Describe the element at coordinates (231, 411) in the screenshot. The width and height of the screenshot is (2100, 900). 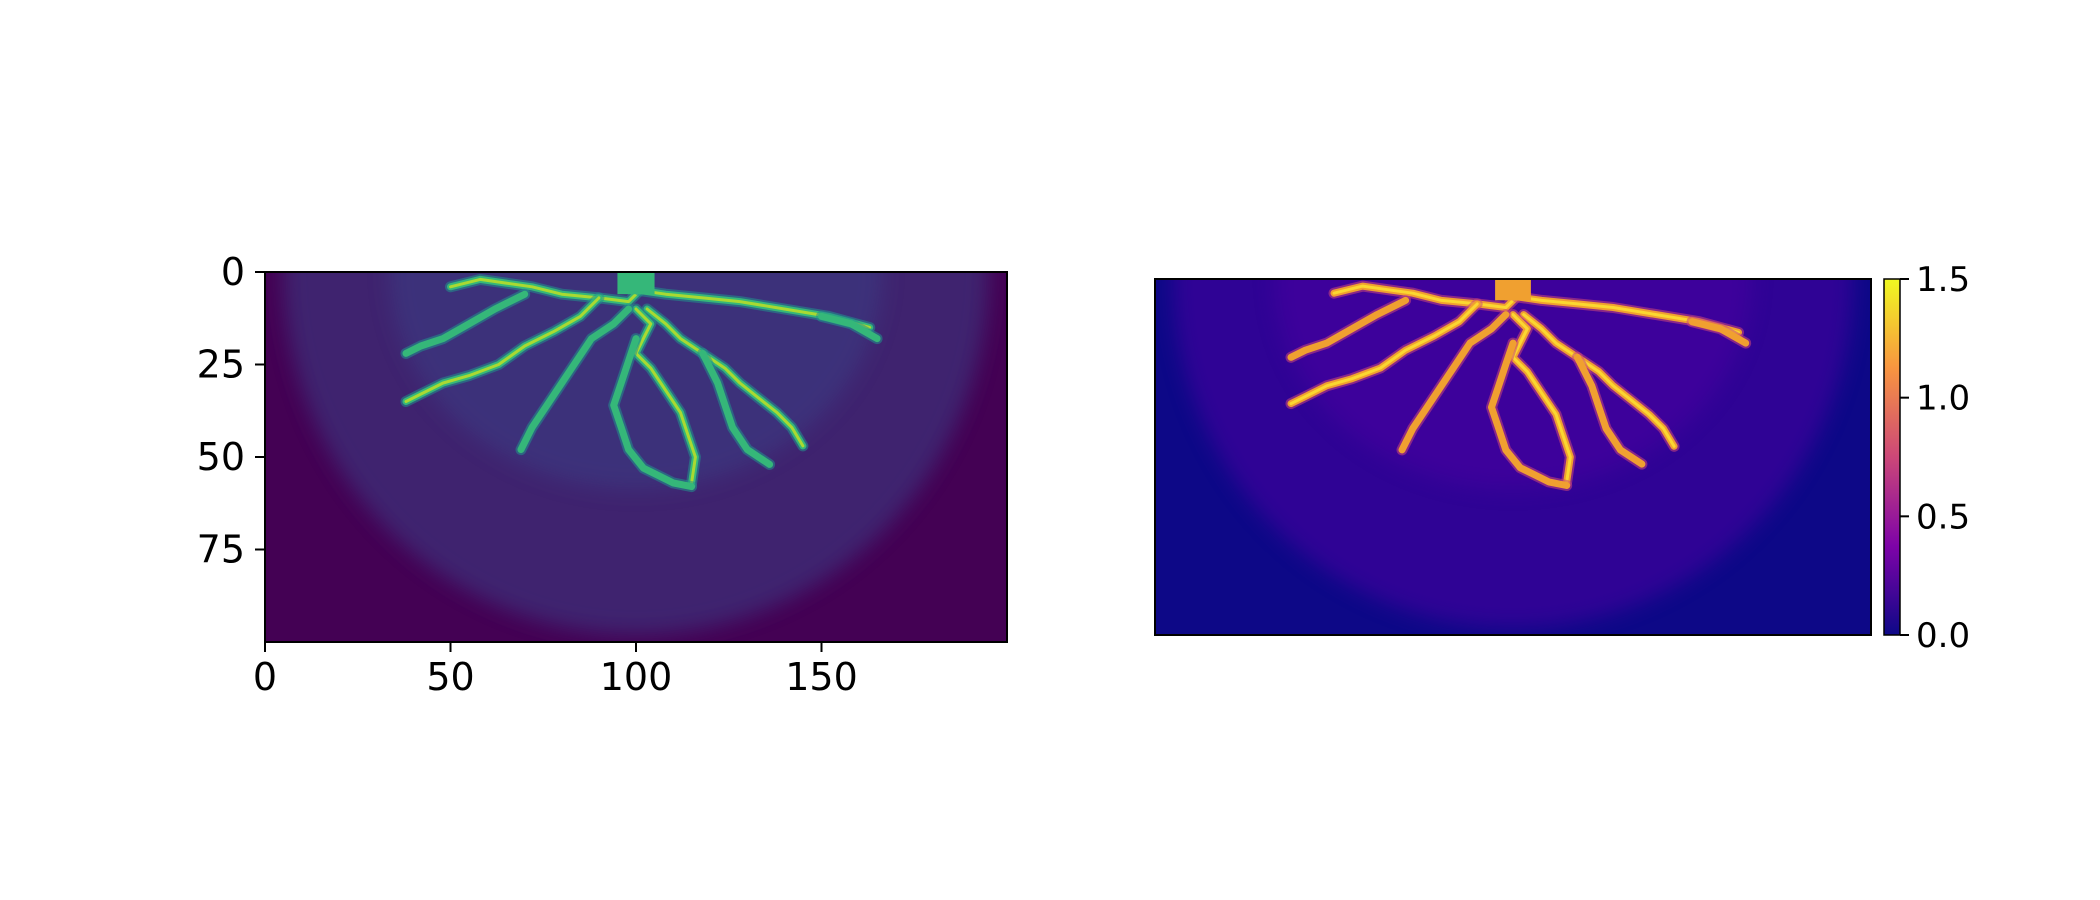
I see `left-y-axis: 0 25 50 75` at that location.